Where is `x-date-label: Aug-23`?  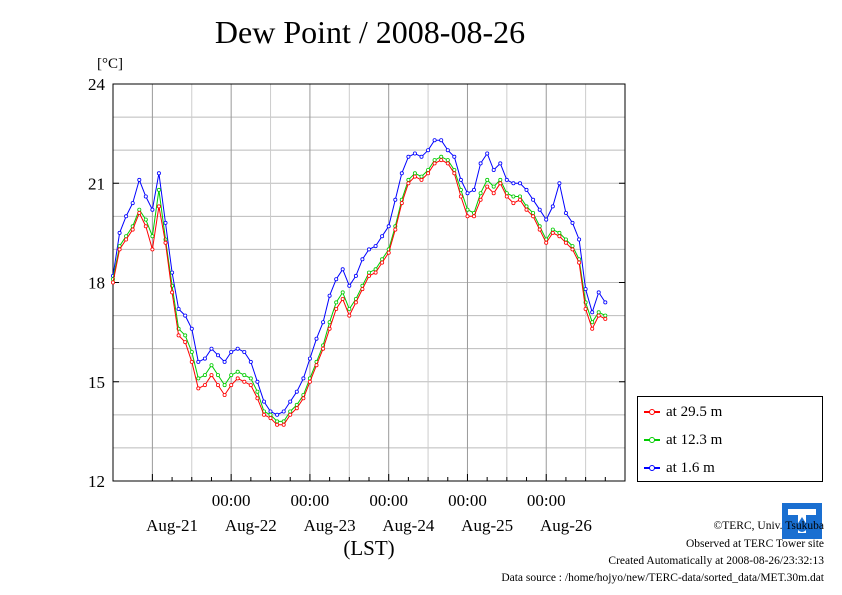 x-date-label: Aug-23 is located at coordinates (330, 525).